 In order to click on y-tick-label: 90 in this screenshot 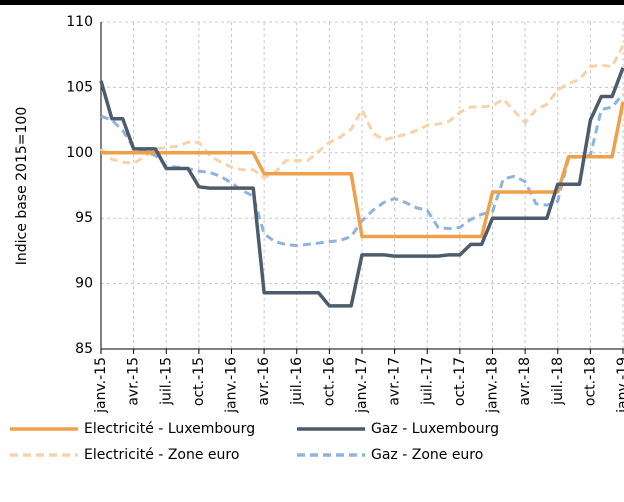, I will do `click(84, 284)`.